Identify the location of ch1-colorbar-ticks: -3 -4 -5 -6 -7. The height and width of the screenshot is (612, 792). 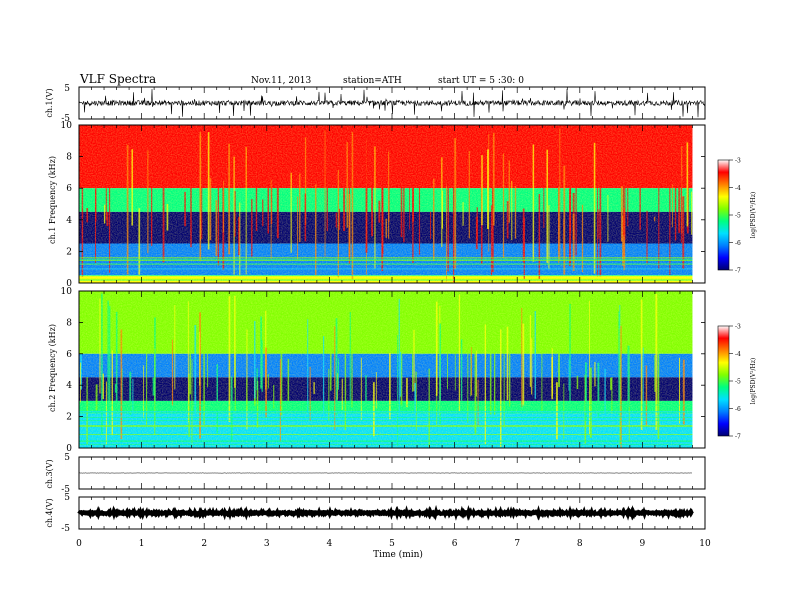
(735, 216).